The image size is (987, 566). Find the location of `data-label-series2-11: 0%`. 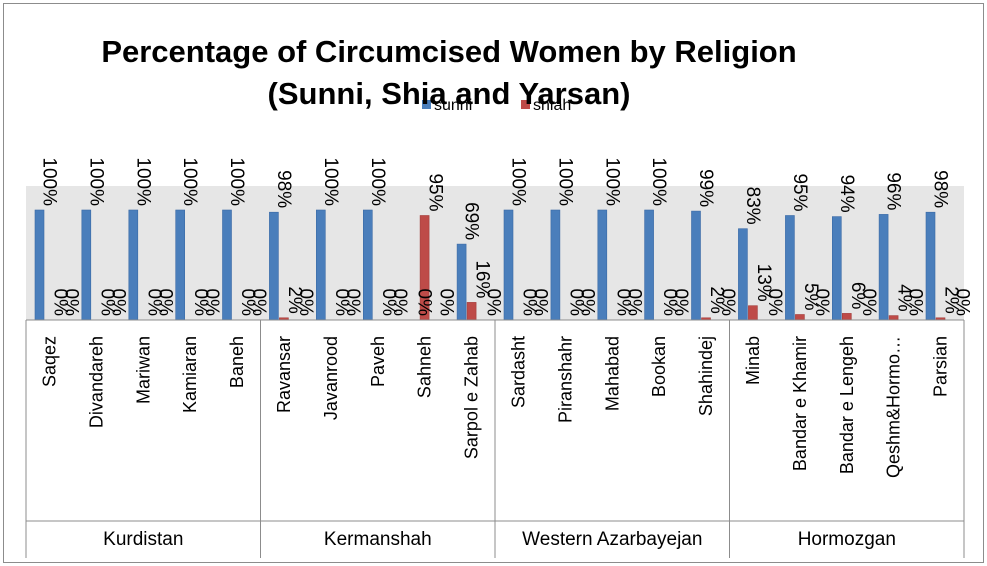

data-label-series2-11: 0% is located at coordinates (586, 303).